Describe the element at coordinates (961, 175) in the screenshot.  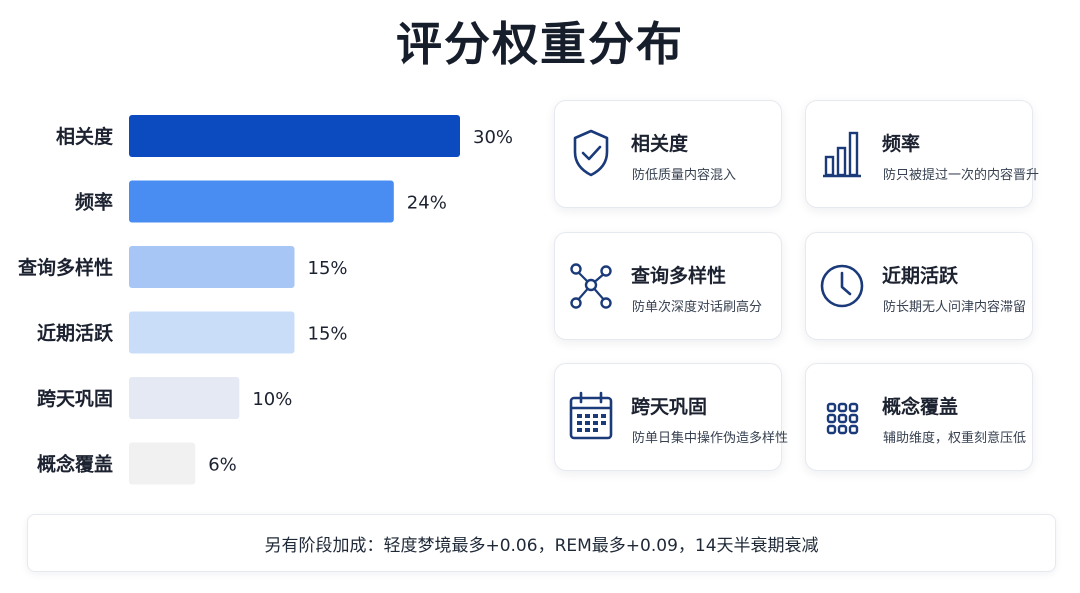
I see `card-desc: 防只被提过一次的内容晋升` at that location.